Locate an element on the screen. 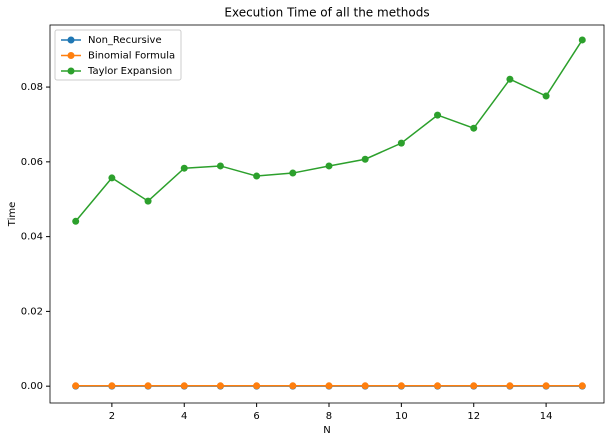  x-tick-label: 10 is located at coordinates (401, 416).